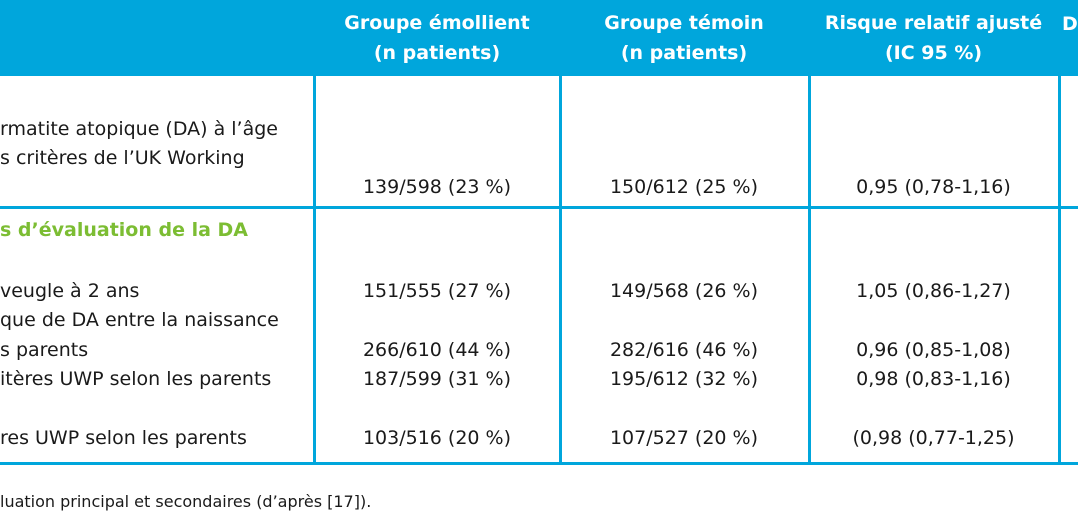 This screenshot has height=516, width=1078. Describe the element at coordinates (437, 350) in the screenshot. I see `row-emollient-value: 266/610 (44 %)` at that location.